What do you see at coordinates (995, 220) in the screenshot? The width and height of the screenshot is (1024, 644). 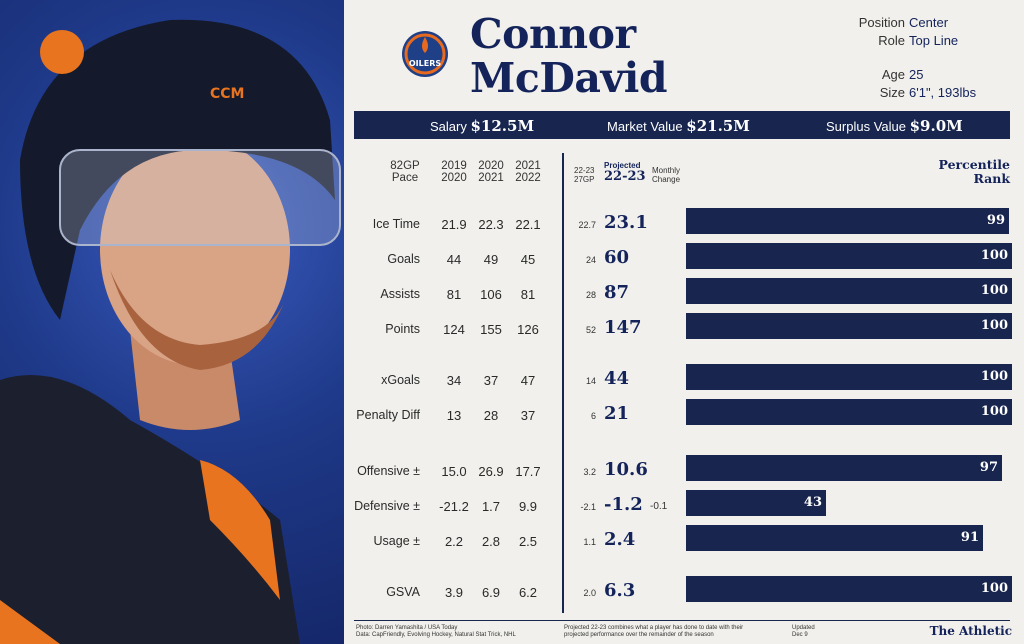 I see `percentile-value: 99` at bounding box center [995, 220].